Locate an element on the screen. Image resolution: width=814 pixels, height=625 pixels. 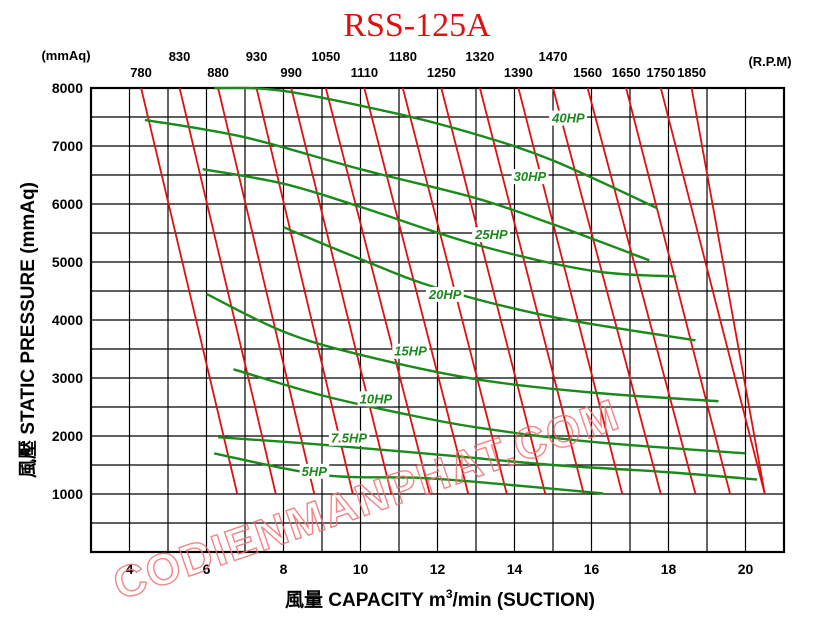
top-right-unit-label: (R.P.M) is located at coordinates (769, 61).